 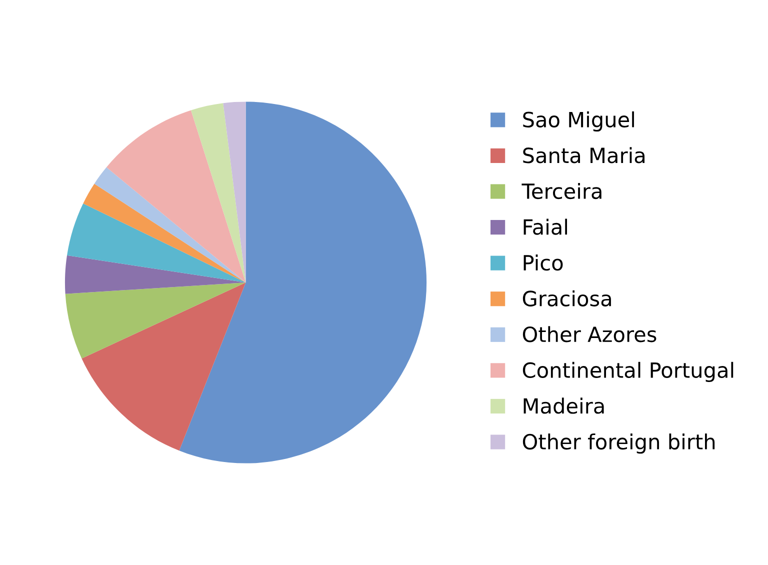 What do you see at coordinates (578, 121) in the screenshot?
I see `legend-label: Sao Miguel` at bounding box center [578, 121].